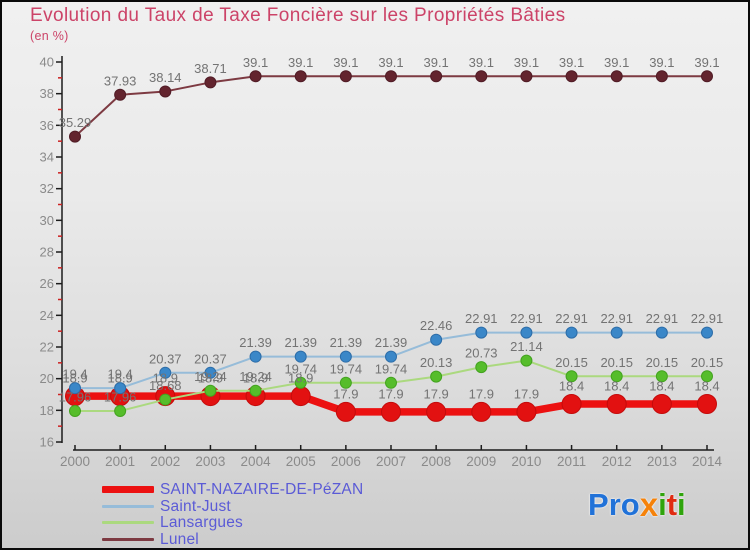 This screenshot has width=750, height=550. I want to click on y-tick-label: 16, so click(47, 442).